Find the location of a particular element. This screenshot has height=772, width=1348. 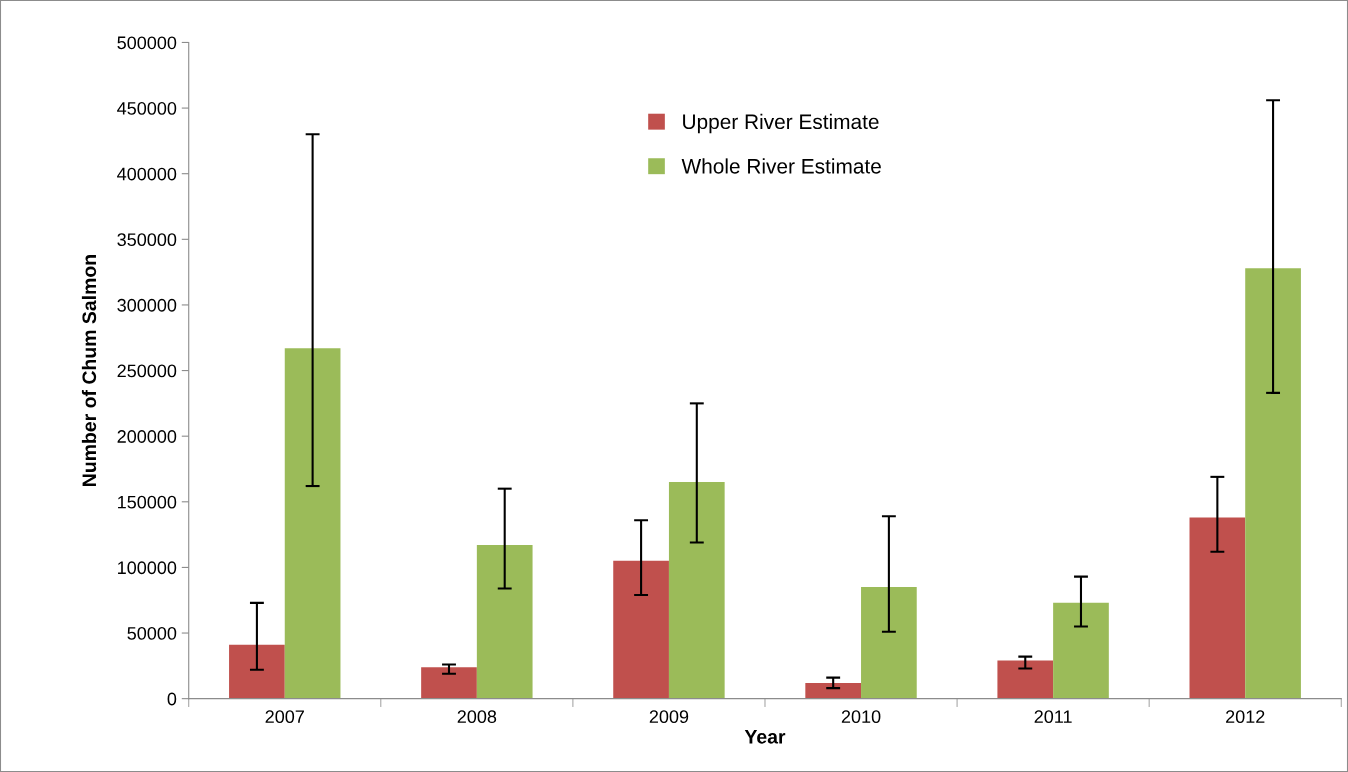

x-tick-label: 2010 is located at coordinates (861, 717).